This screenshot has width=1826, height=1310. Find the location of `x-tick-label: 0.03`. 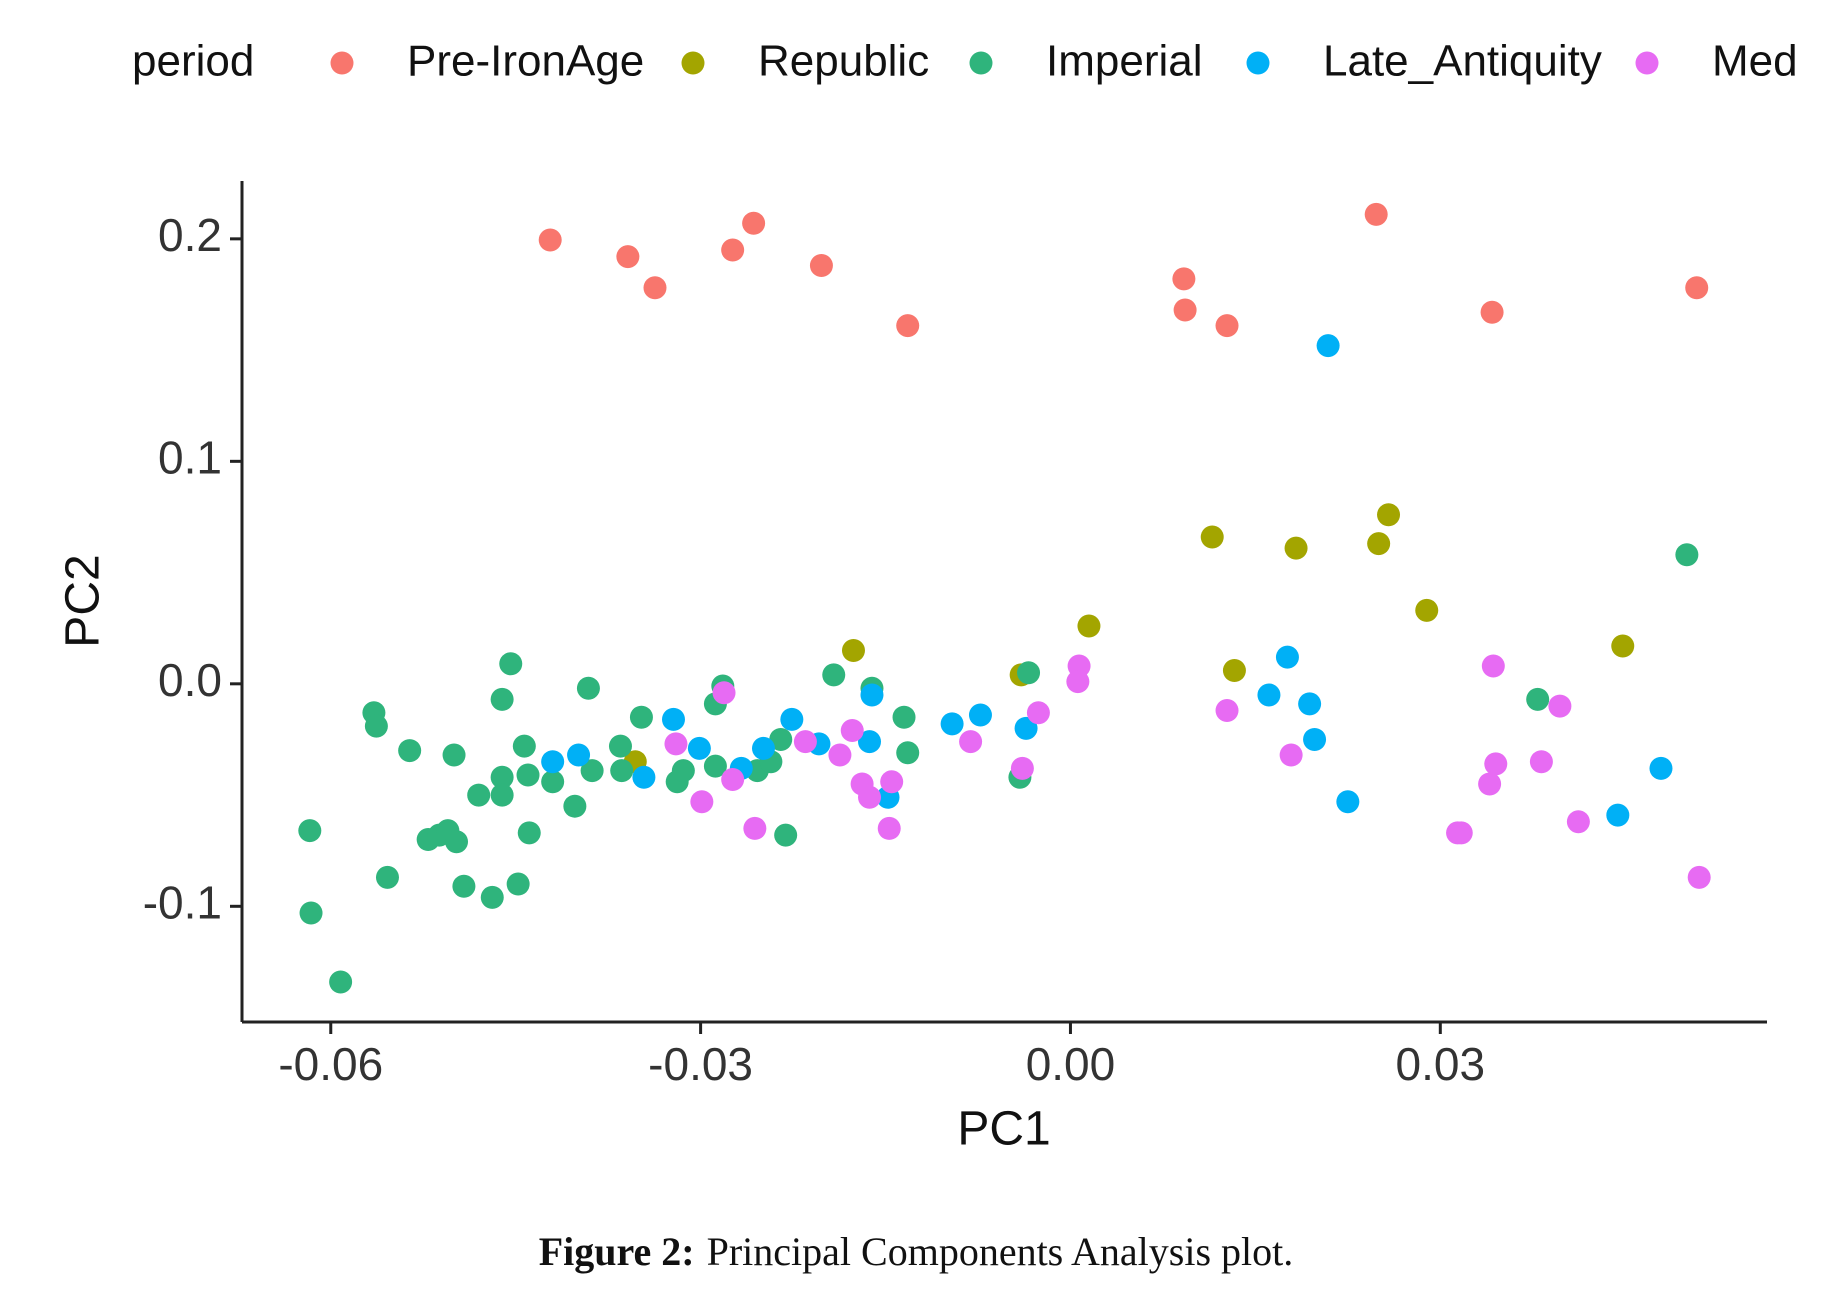

x-tick-label: 0.03 is located at coordinates (1441, 1064).